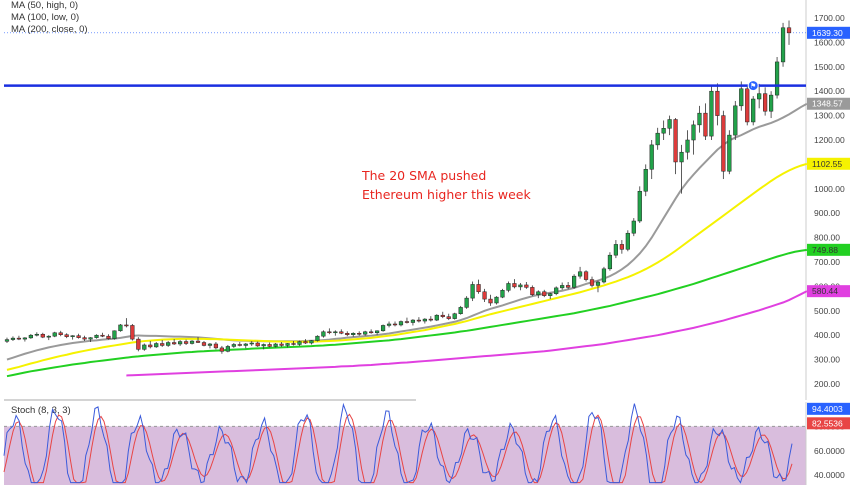  What do you see at coordinates (827, 213) in the screenshot?
I see `price-tick-label: 900.00` at bounding box center [827, 213].